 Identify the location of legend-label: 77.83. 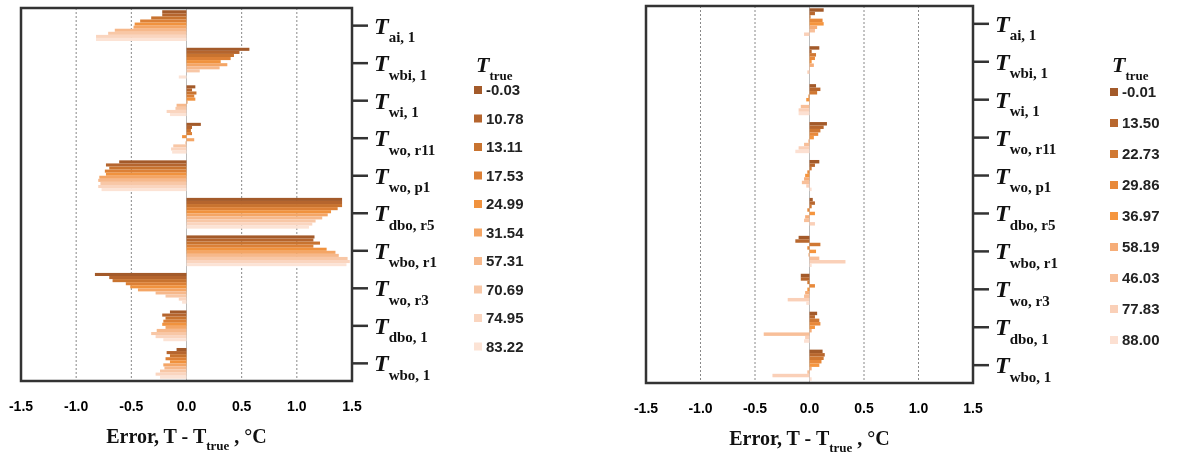
(1141, 308).